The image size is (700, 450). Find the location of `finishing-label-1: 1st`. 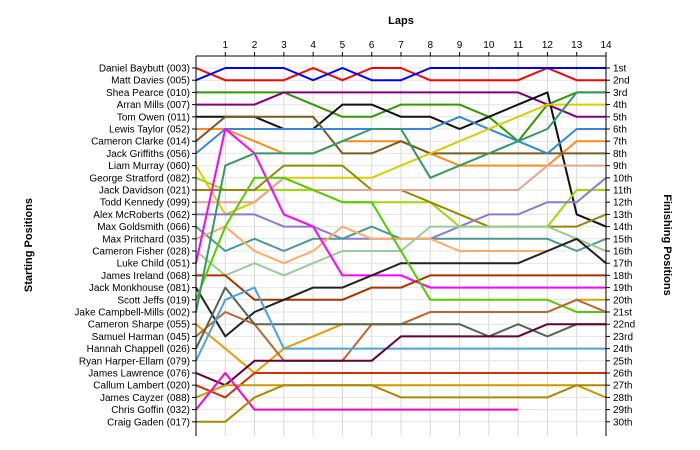

finishing-label-1: 1st is located at coordinates (620, 69).